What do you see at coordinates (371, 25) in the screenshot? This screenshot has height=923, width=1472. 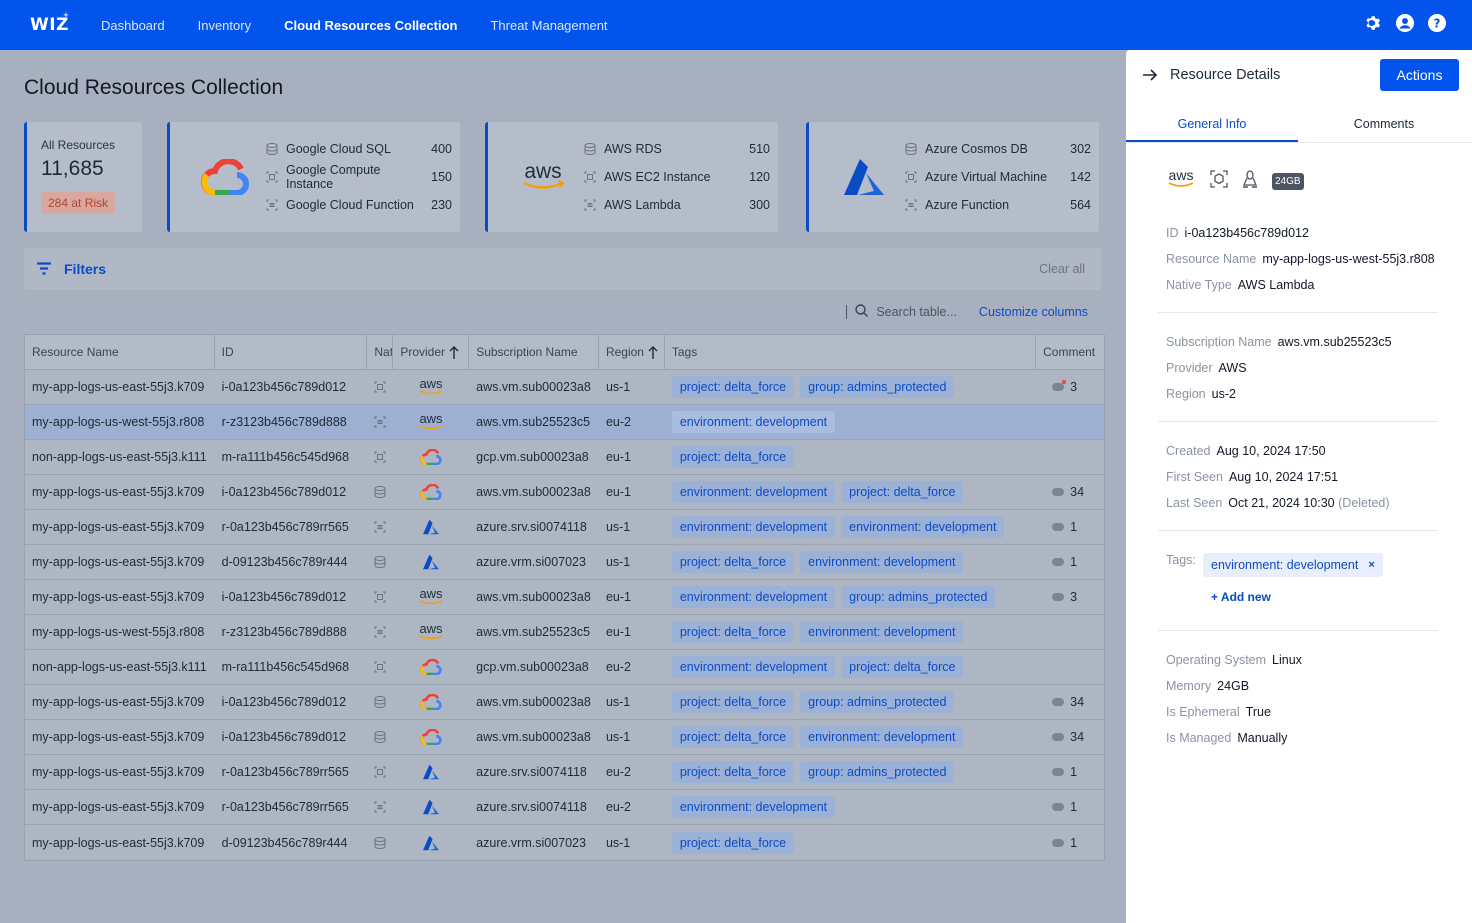 I see `nav-cloud-resources-collection: Cloud Resources Collection` at bounding box center [371, 25].